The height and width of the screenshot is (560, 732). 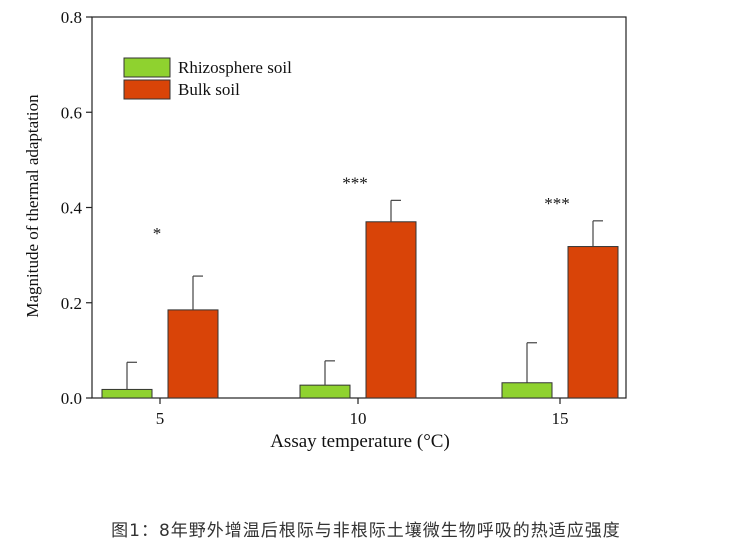 What do you see at coordinates (72, 208) in the screenshot?
I see `y-tick-label: 0.4` at bounding box center [72, 208].